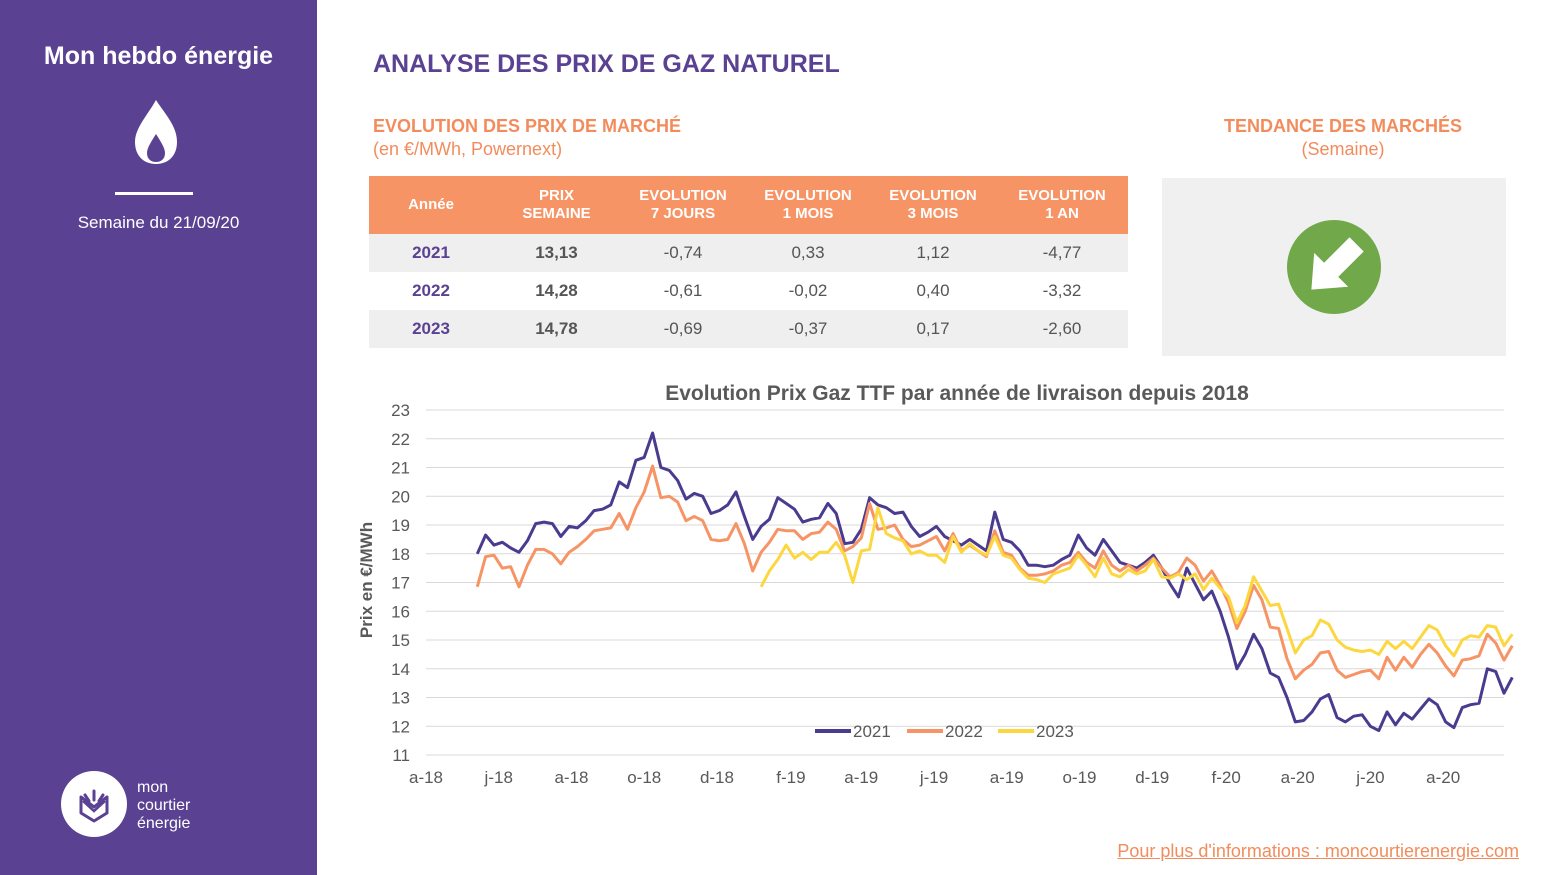 Image resolution: width=1559 pixels, height=875 pixels. Describe the element at coordinates (94, 804) in the screenshot. I see `logo-icon` at that location.